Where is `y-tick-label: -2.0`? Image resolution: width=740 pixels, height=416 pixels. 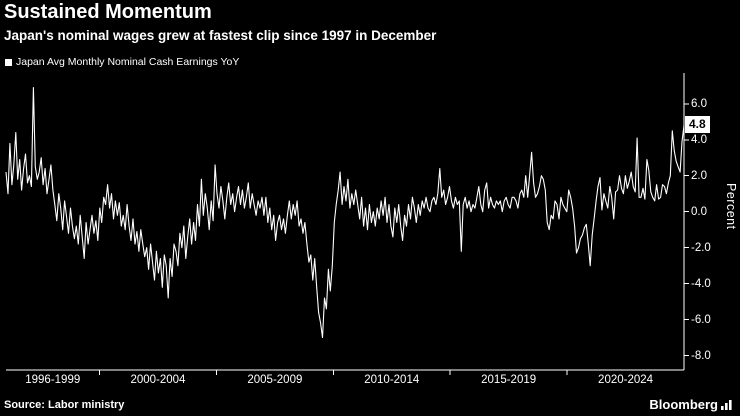
y-tick-label: -2.0 is located at coordinates (701, 247).